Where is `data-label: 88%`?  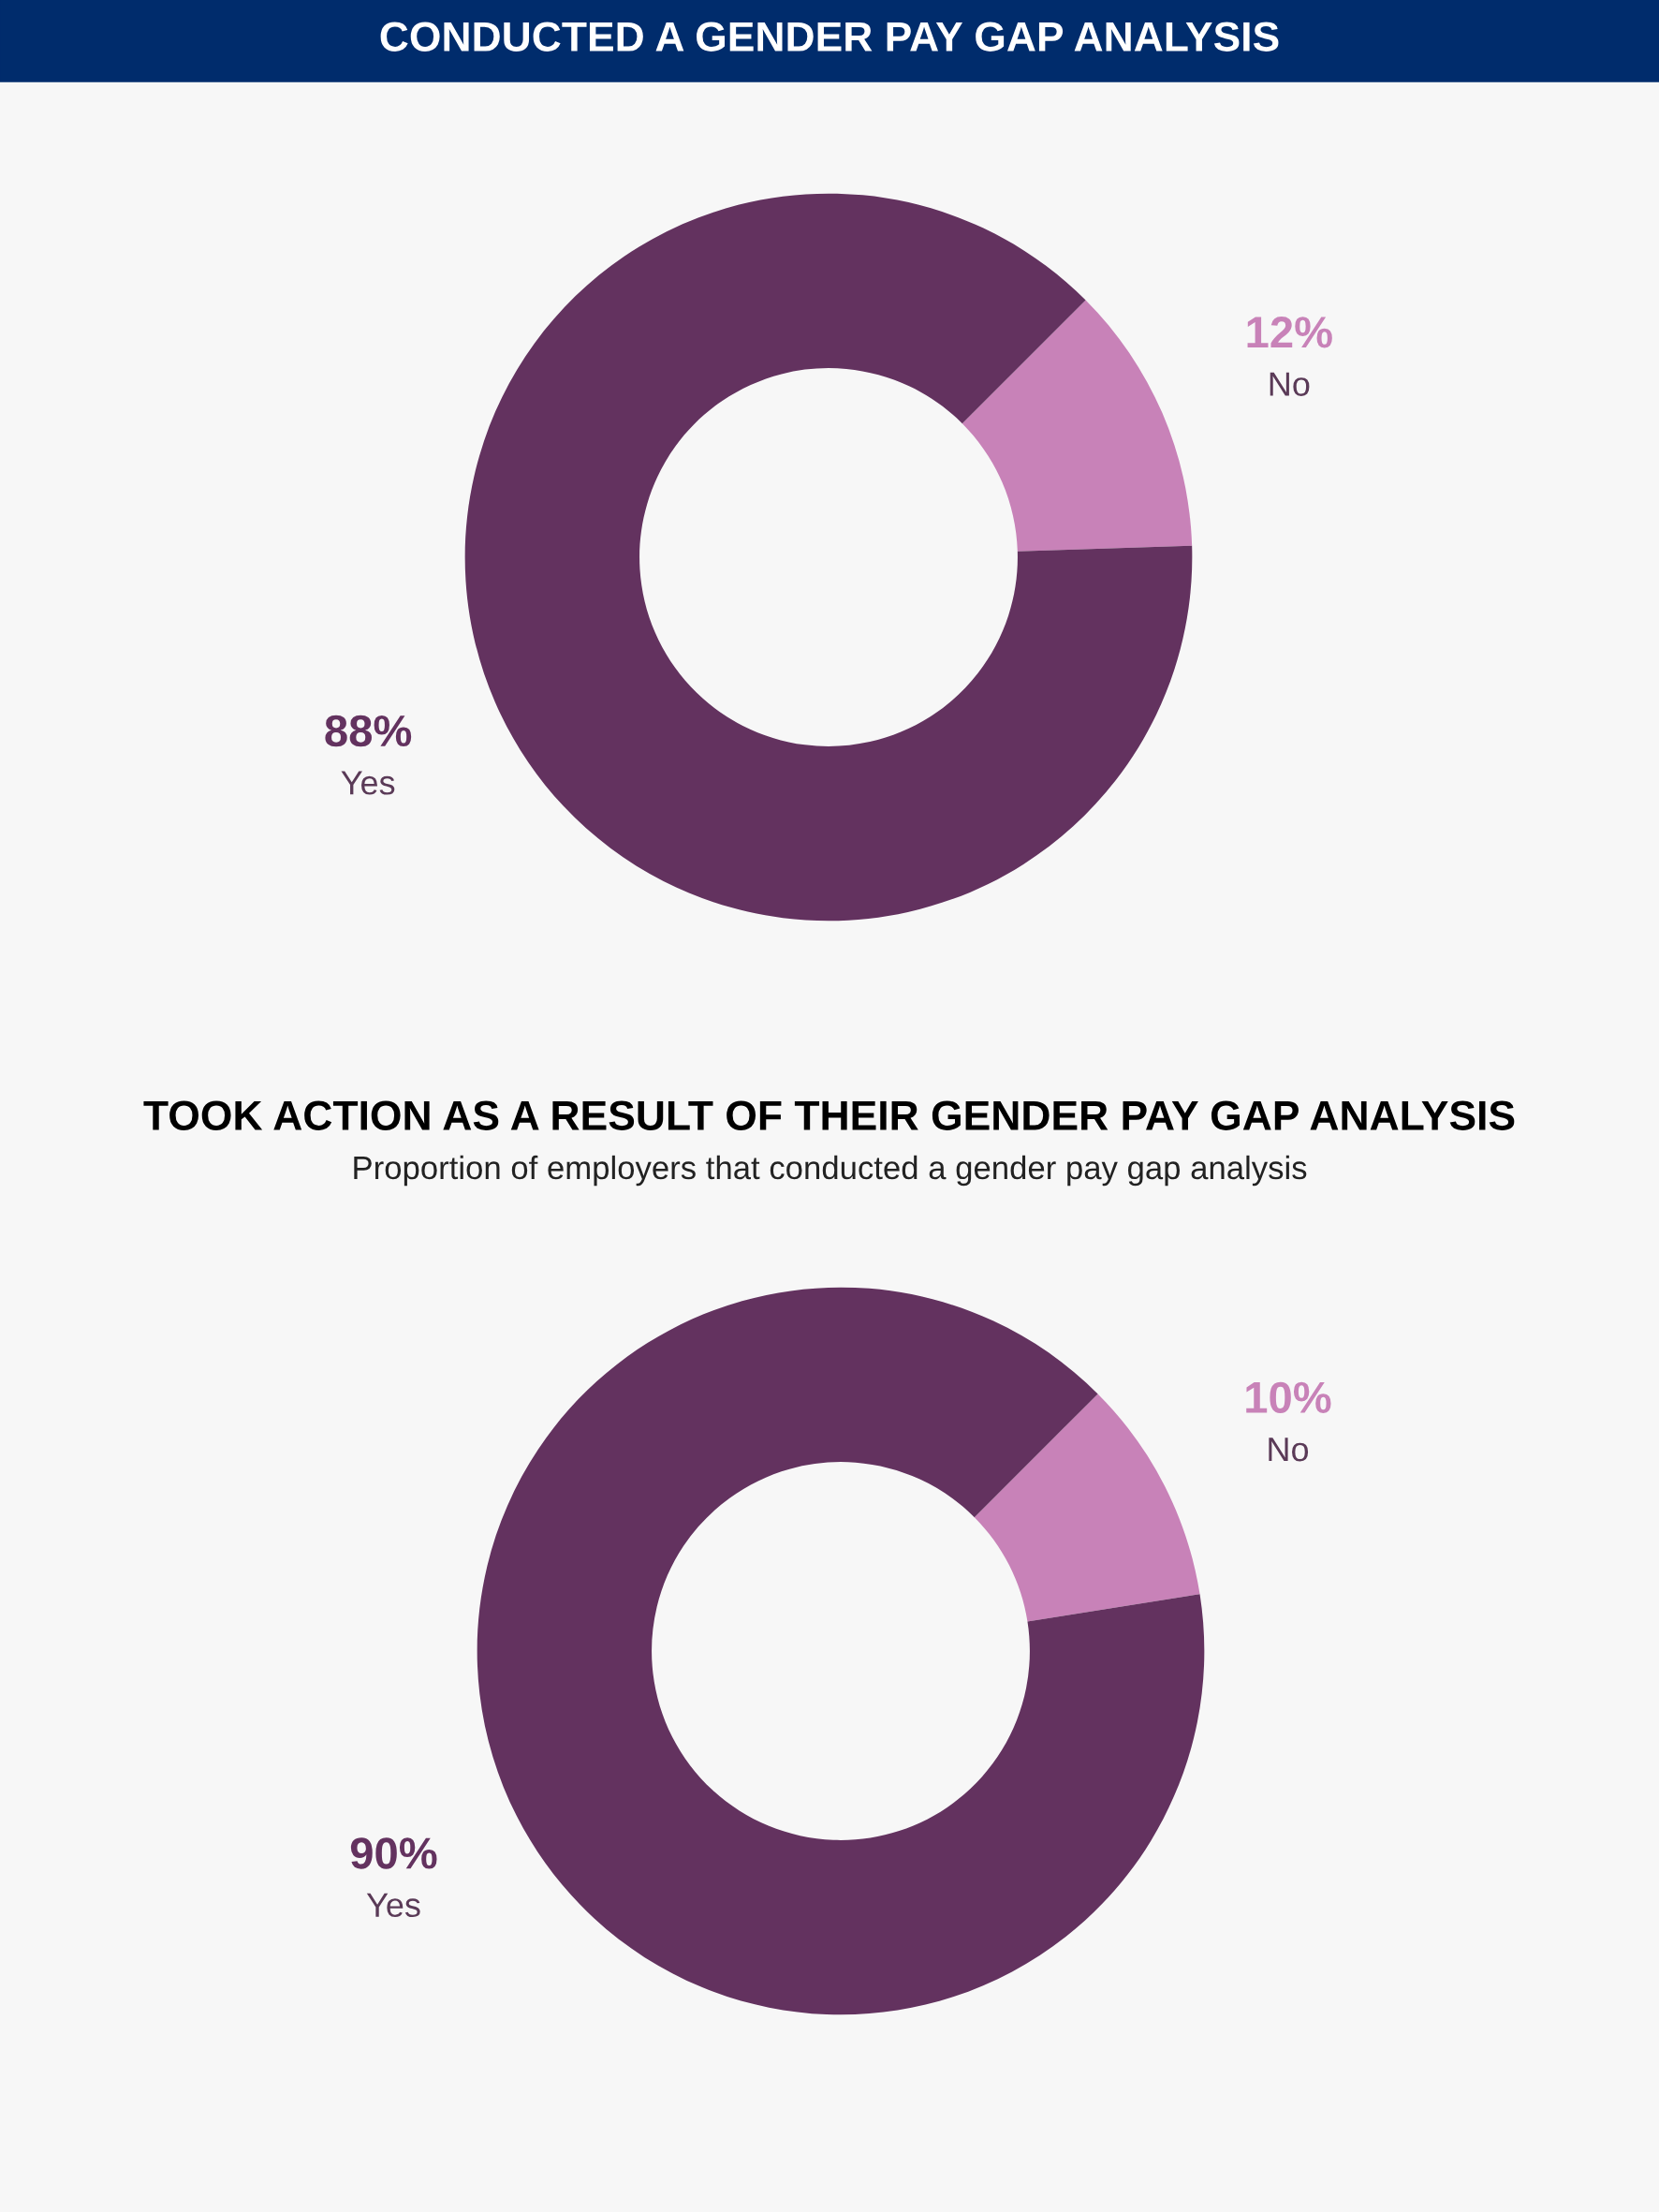 data-label: 88% is located at coordinates (368, 731).